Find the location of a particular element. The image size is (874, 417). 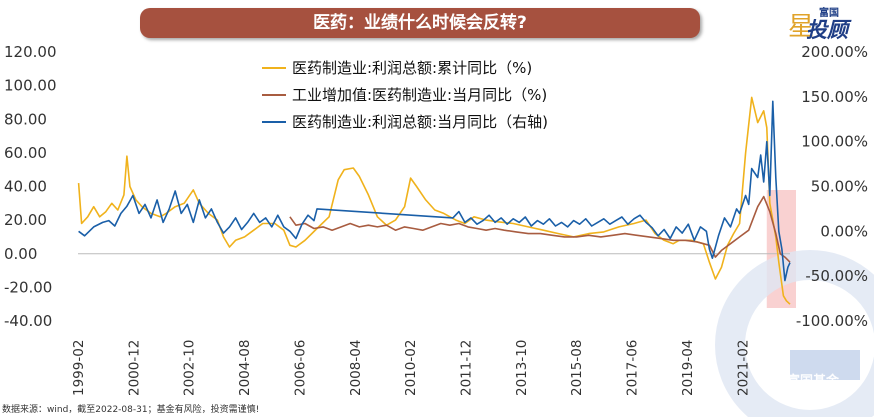

watermark-badge is located at coordinates (825, 365).